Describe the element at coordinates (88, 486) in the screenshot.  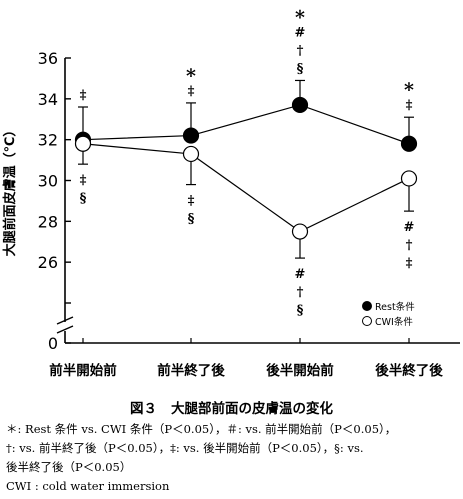
I see `footnote-line: CWI : cold water immersion` at that location.